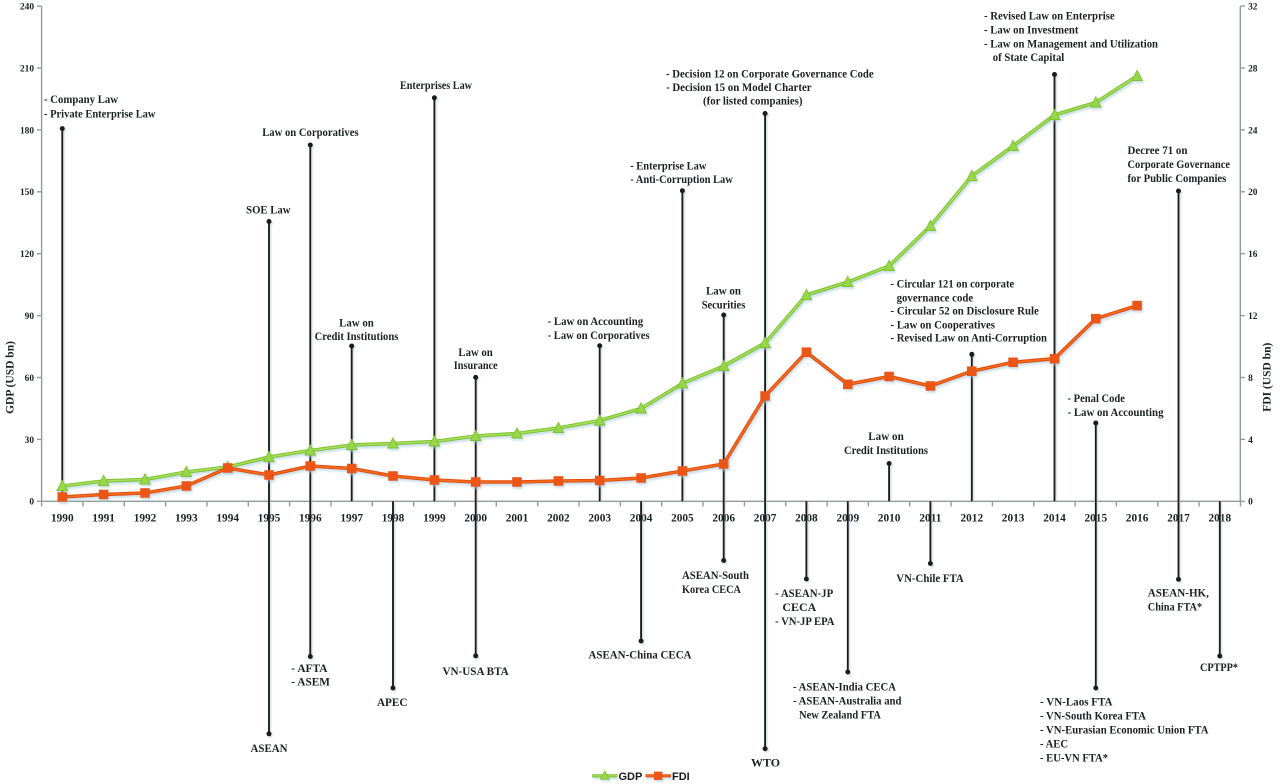 This screenshot has width=1280, height=784. Describe the element at coordinates (1250, 441) in the screenshot. I see `svg-text: 4` at that location.